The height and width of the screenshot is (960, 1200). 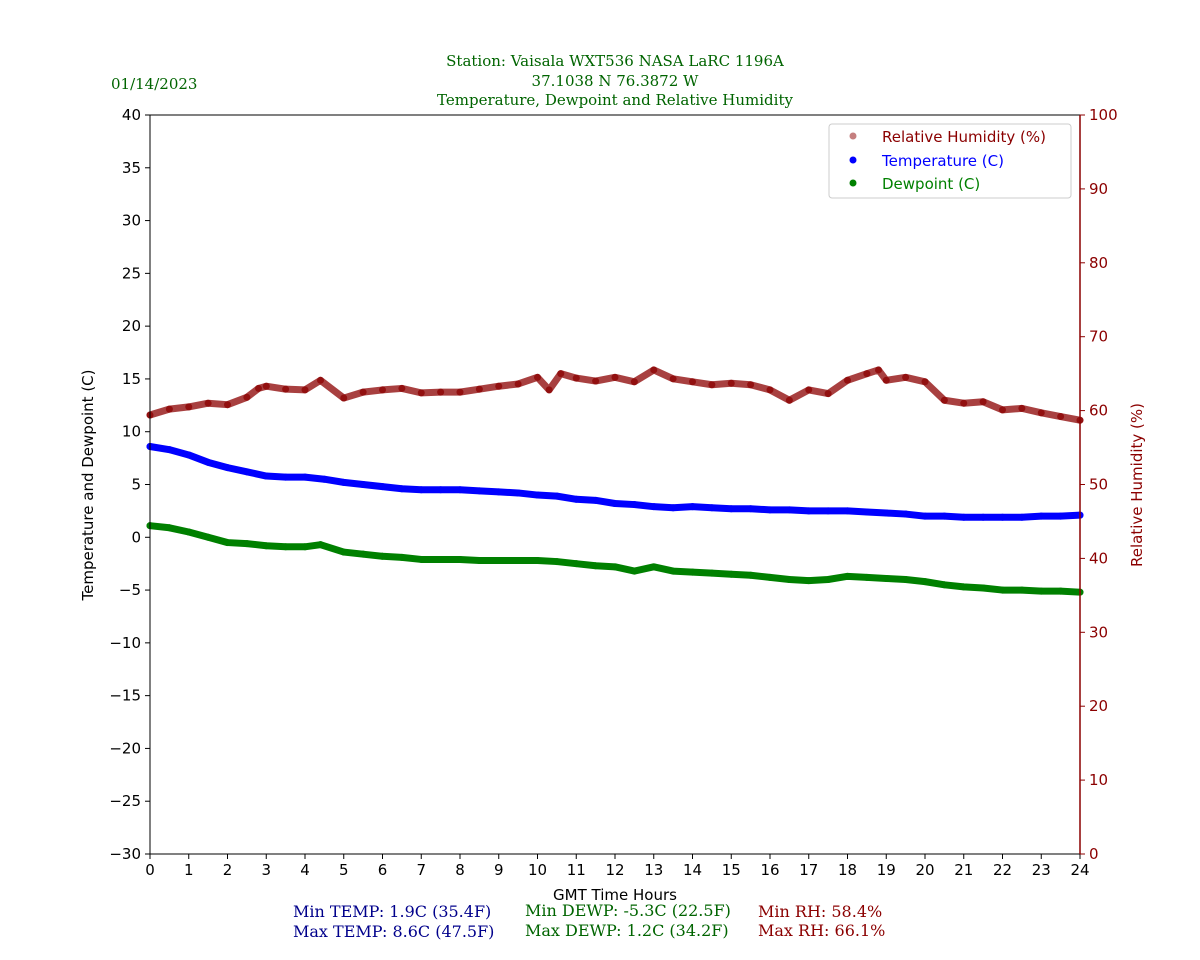 What do you see at coordinates (125, 854) in the screenshot?
I see `y-tick-label: −30` at bounding box center [125, 854].